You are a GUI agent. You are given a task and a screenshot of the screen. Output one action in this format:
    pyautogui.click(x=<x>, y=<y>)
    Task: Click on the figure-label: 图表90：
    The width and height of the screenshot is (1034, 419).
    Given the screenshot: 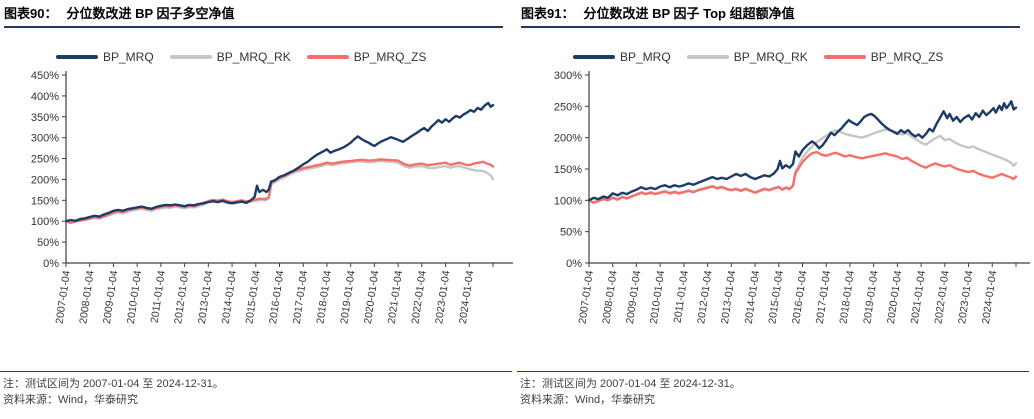 What is the action you would take?
    pyautogui.click(x=31, y=13)
    